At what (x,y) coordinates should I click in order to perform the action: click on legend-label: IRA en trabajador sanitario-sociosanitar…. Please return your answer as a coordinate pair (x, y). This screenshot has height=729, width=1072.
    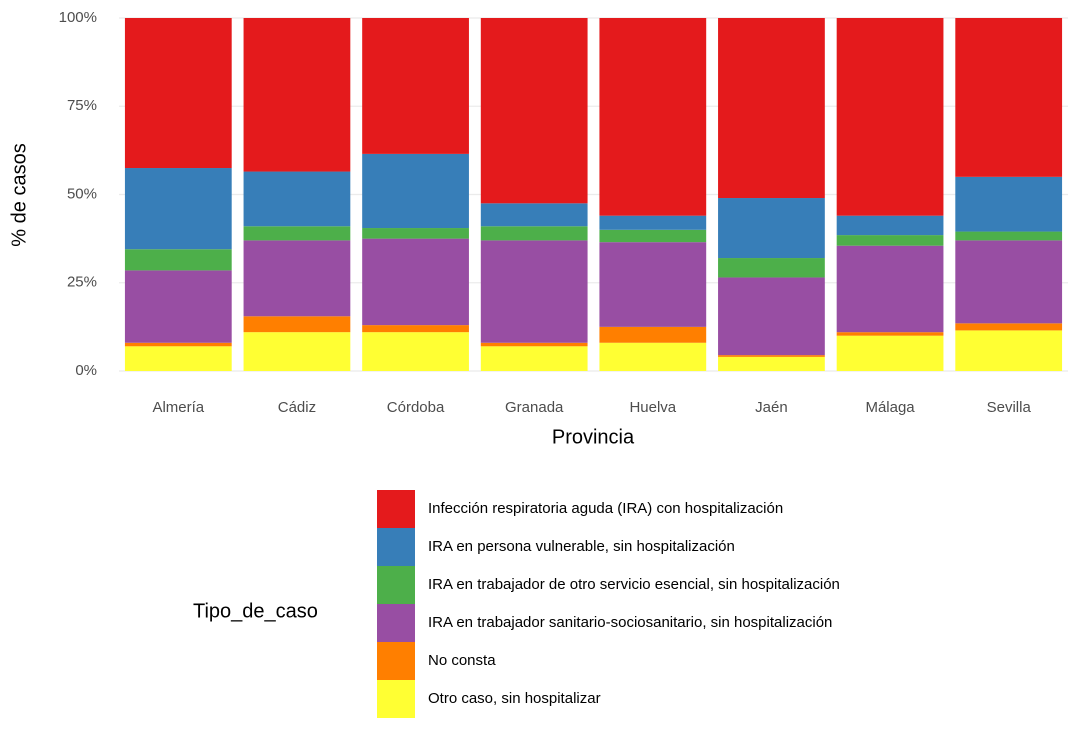
    Looking at the image, I should click on (630, 622).